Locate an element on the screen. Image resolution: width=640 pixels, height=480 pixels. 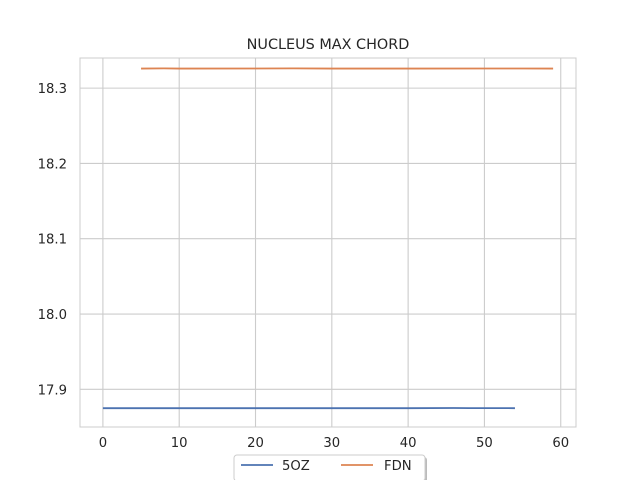
legend: 5OZ FDN is located at coordinates (330, 467).